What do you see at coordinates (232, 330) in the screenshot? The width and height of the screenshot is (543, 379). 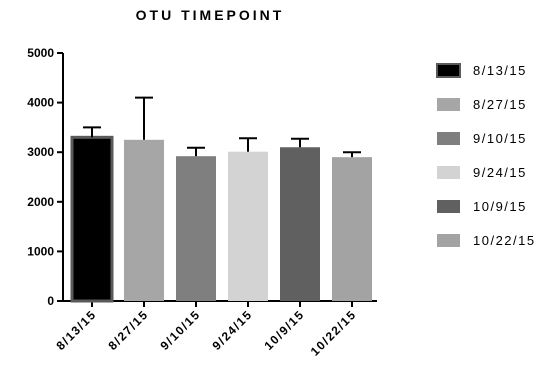 I see `x-tick-label: 9/24/15` at bounding box center [232, 330].